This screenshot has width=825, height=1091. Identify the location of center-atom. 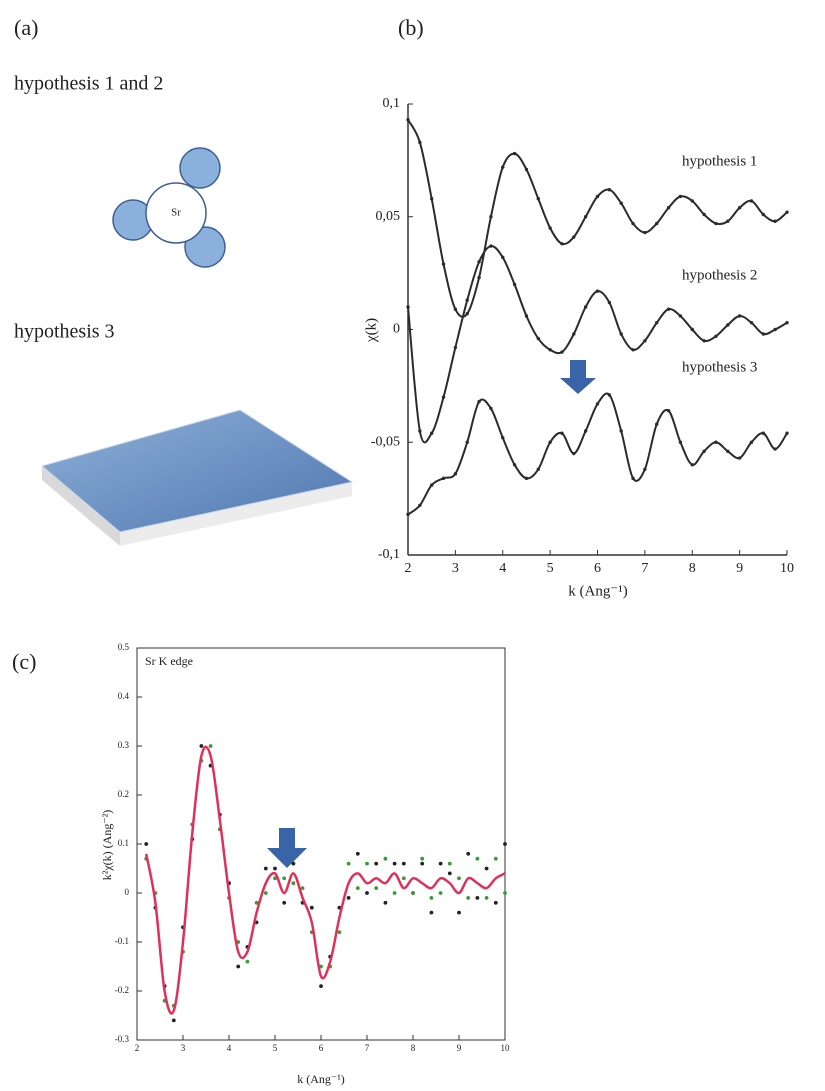
(176, 213).